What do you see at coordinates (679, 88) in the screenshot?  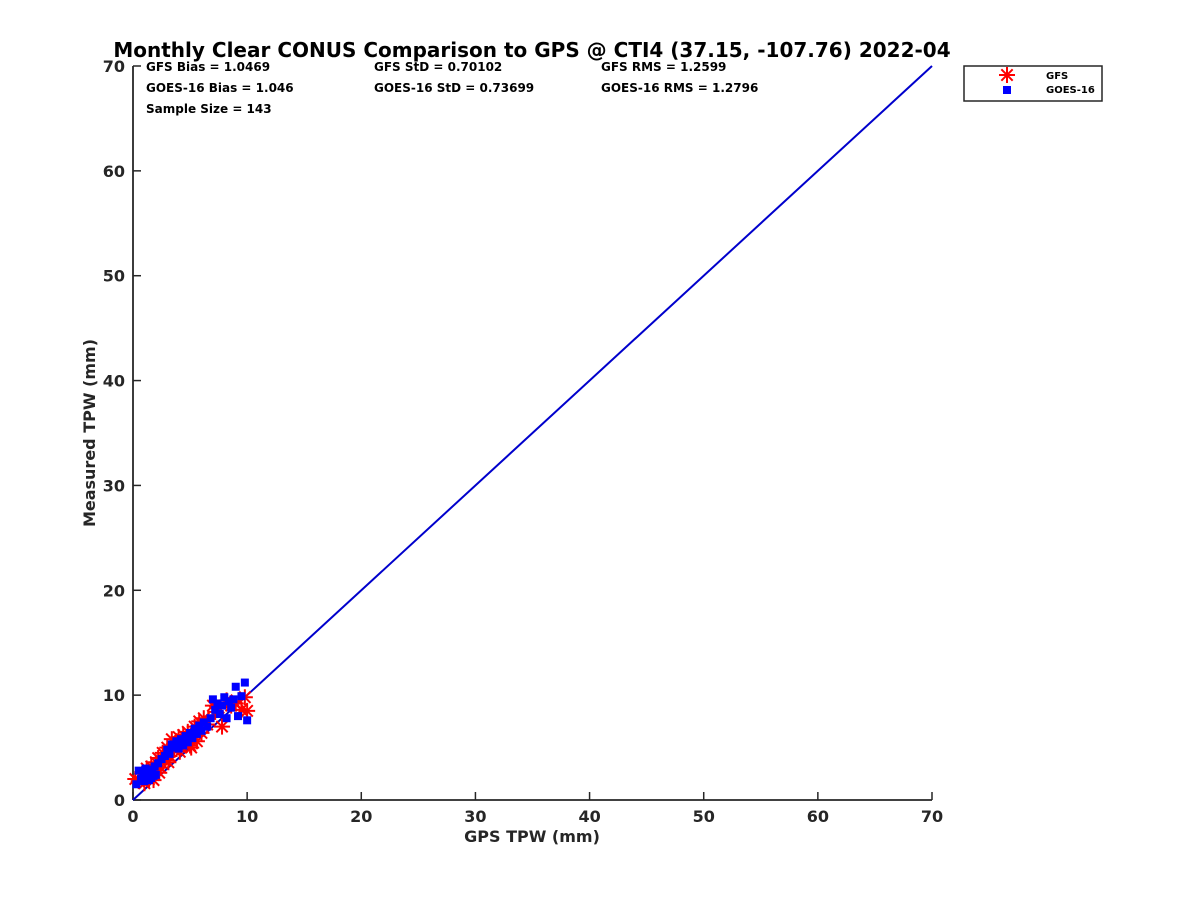 I see `goes-rms-stat: GOES-16 RMS = 1.2796` at bounding box center [679, 88].